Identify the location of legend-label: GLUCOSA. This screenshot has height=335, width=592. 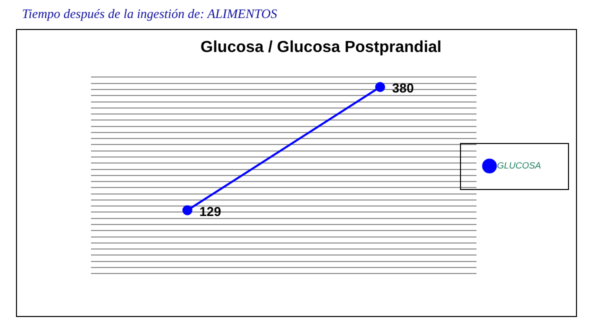
(519, 165).